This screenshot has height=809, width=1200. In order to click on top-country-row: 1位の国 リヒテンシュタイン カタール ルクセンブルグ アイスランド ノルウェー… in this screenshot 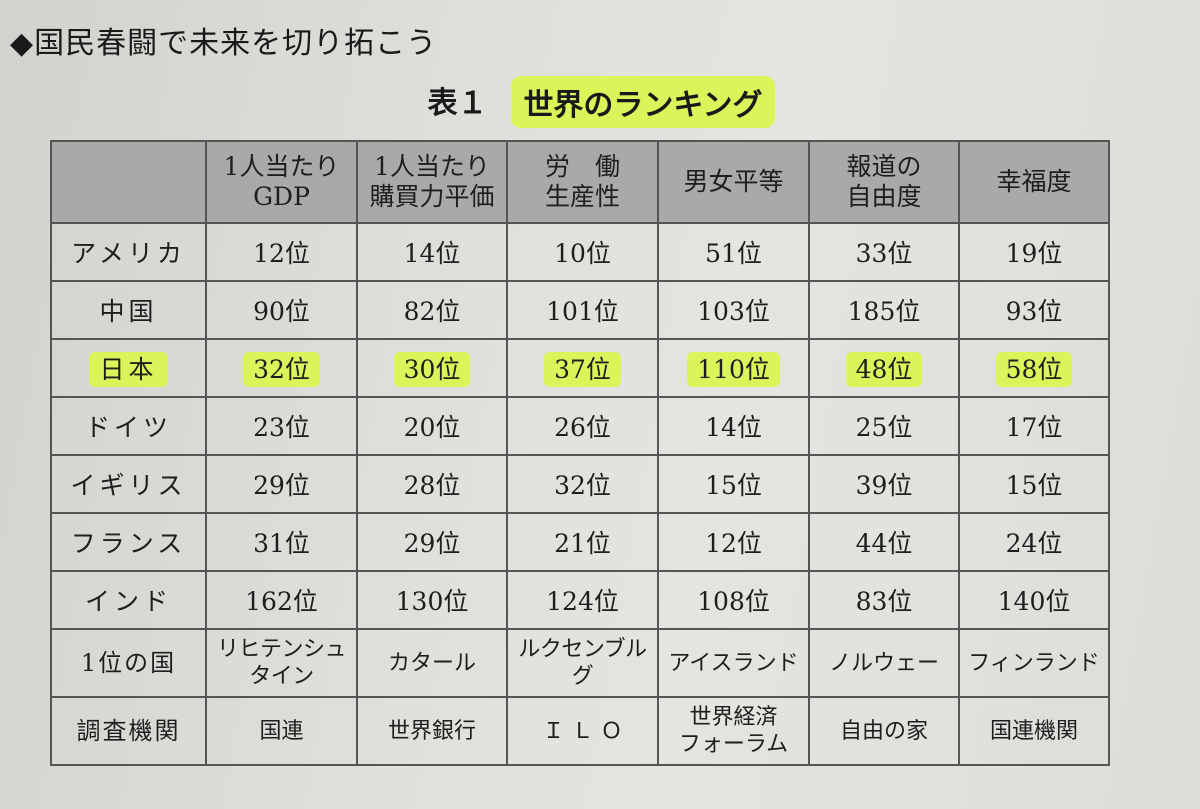, I will do `click(580, 663)`.